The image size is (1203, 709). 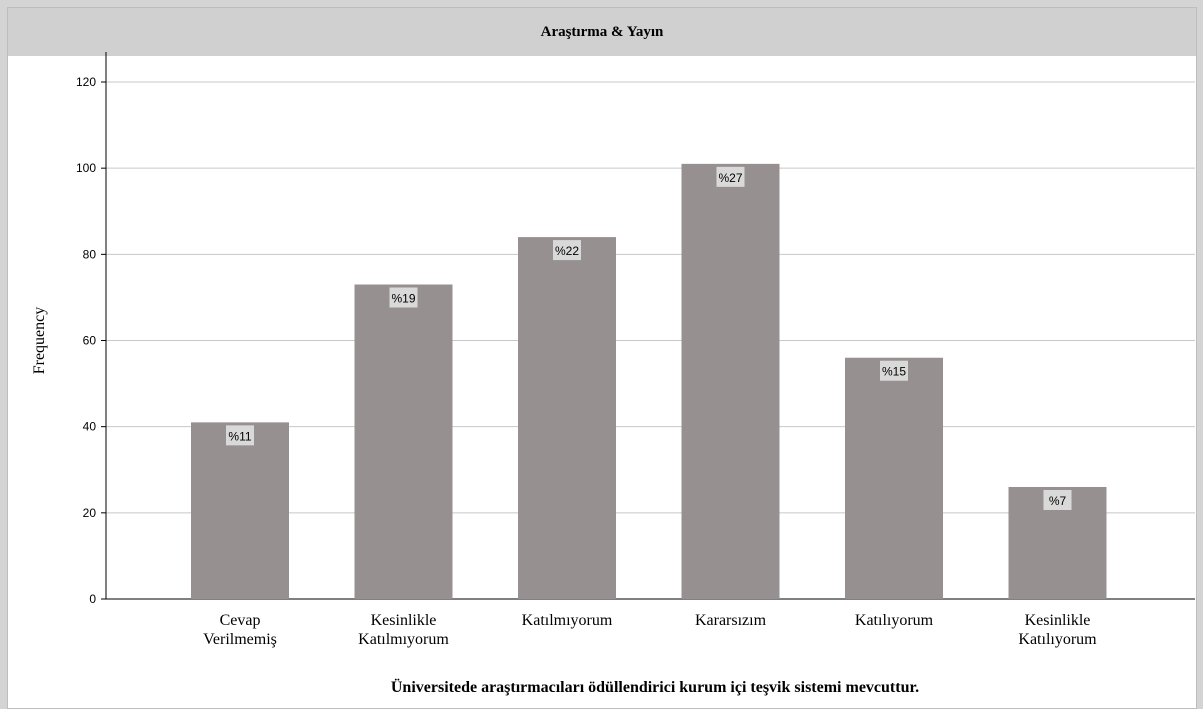 I want to click on y-tick-label: 120, so click(x=86, y=82).